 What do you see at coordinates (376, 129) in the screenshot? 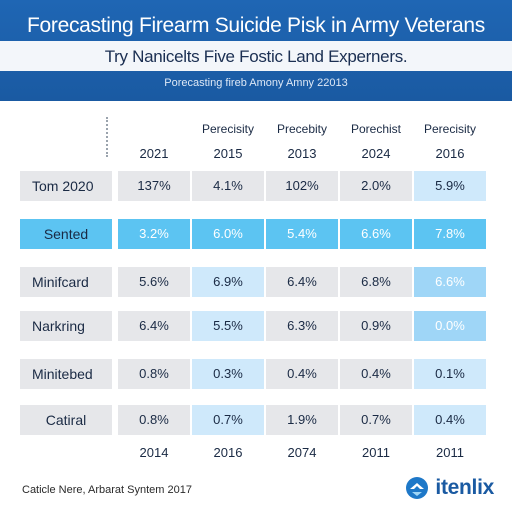
I see `column-header-label: Porechist` at bounding box center [376, 129].